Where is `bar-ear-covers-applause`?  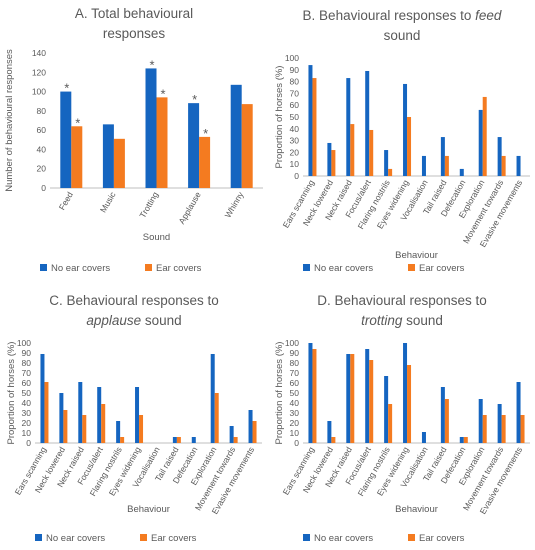
bar-ear-covers-applause is located at coordinates (205, 162).